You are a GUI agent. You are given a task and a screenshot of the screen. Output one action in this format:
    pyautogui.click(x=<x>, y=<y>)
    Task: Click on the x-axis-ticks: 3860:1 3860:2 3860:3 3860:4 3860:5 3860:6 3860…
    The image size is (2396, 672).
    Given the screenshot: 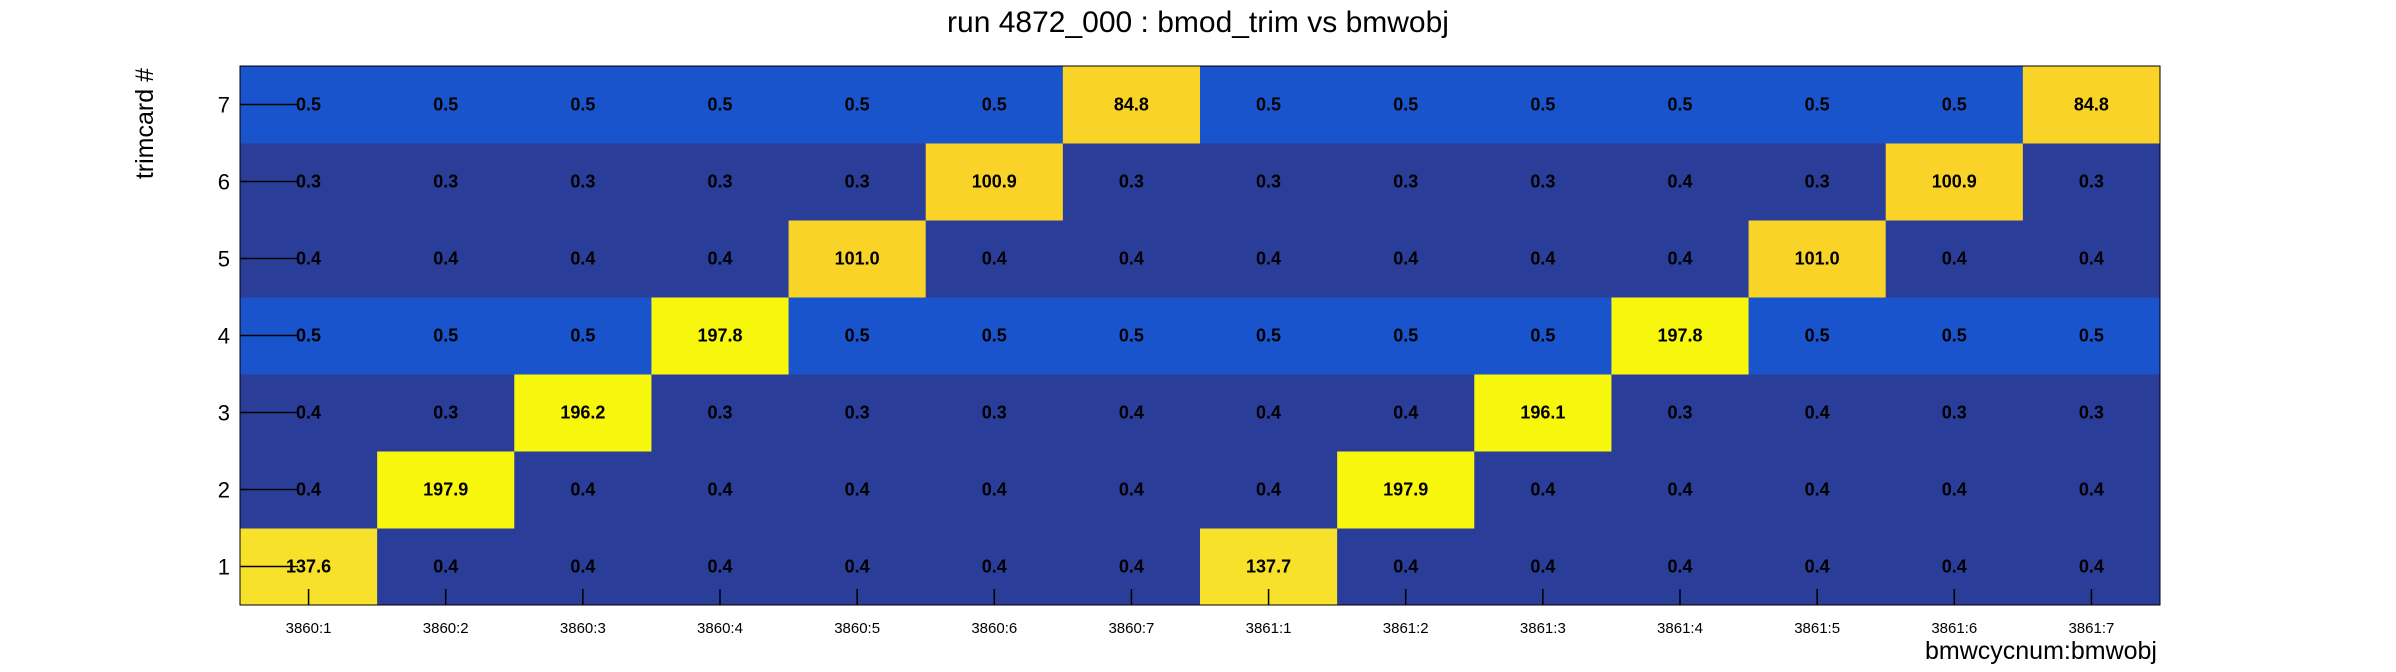 What is the action you would take?
    pyautogui.click(x=1200, y=613)
    